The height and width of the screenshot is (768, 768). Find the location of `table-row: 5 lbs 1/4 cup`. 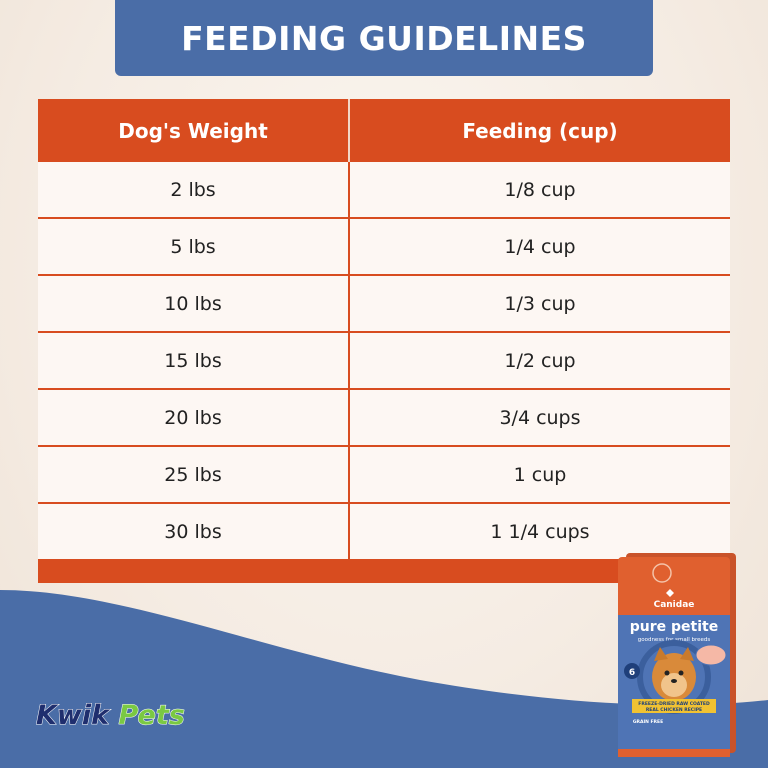

table-row: 5 lbs 1/4 cup is located at coordinates (384, 247).